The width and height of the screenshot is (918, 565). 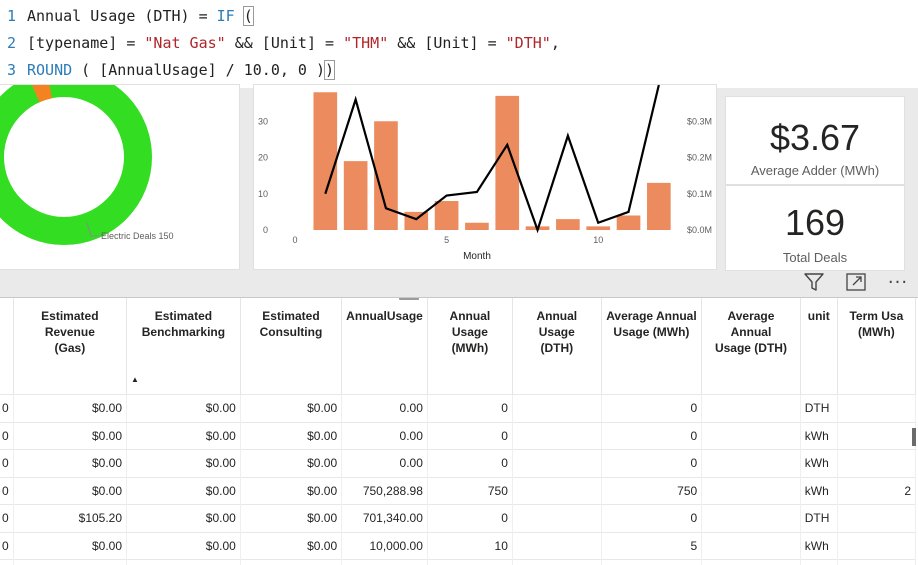 I want to click on formula-bracket-match: ), so click(x=329, y=70).